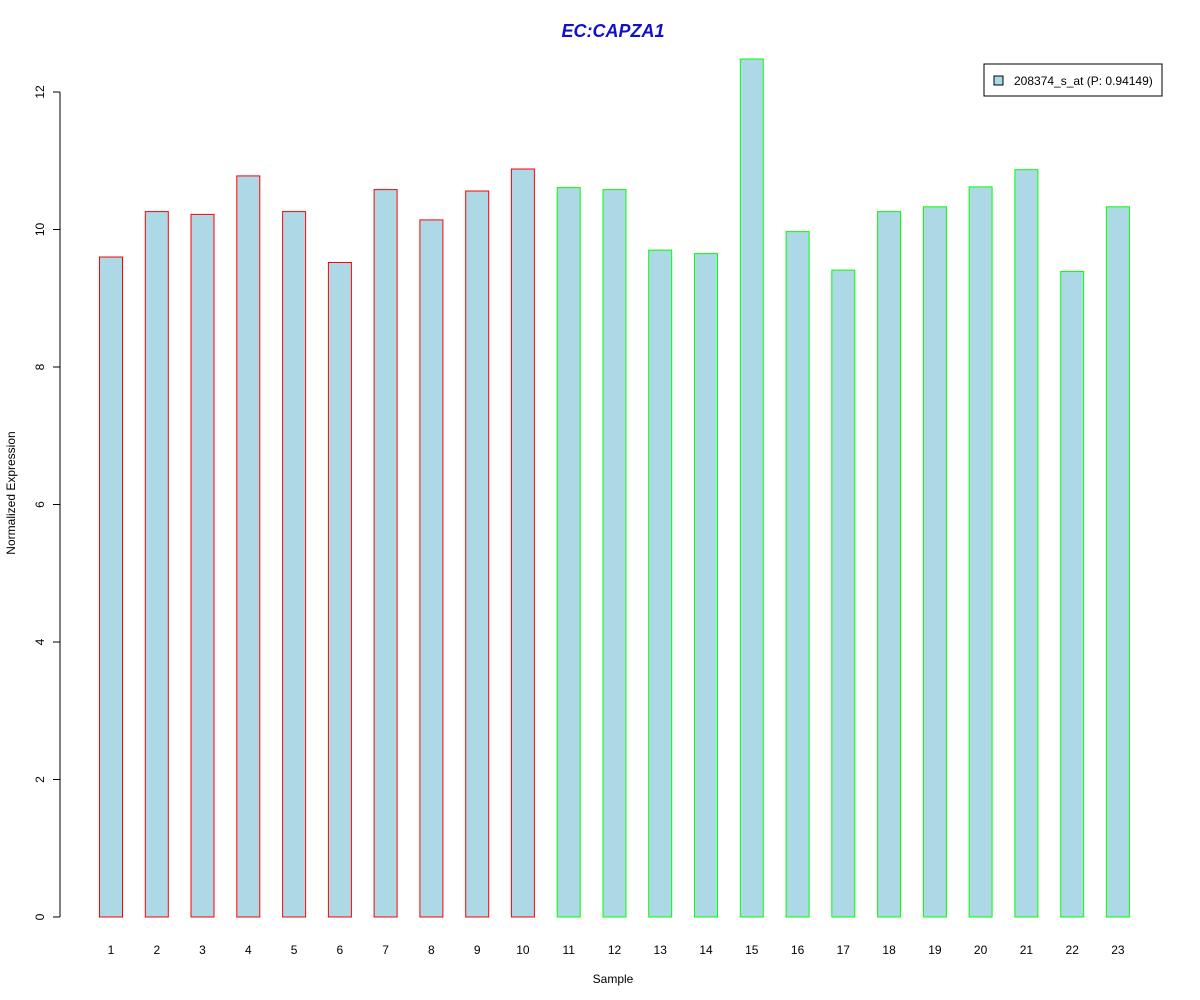  I want to click on x-tick-label: 22, so click(1073, 950).